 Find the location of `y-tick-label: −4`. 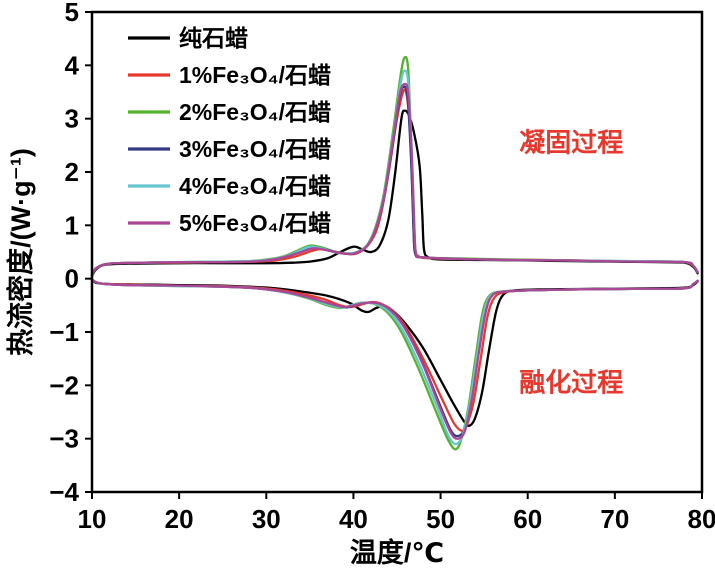

y-tick-label: −4 is located at coordinates (64, 492).